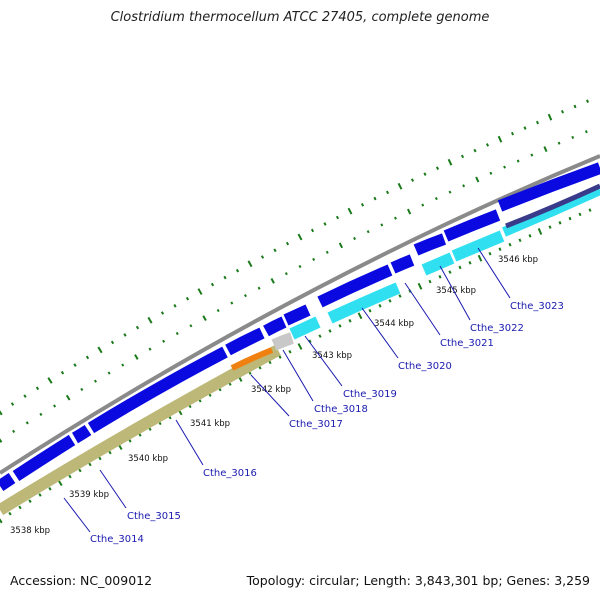 Image resolution: width=600 pixels, height=600 pixels. What do you see at coordinates (341, 409) in the screenshot?
I see `gene-label: Cthe_3018` at bounding box center [341, 409].